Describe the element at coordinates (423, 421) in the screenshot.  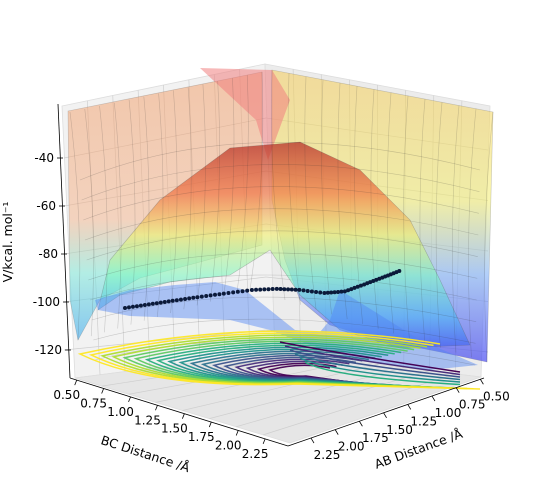
I see `ab-tick-label: 1.25` at that location.